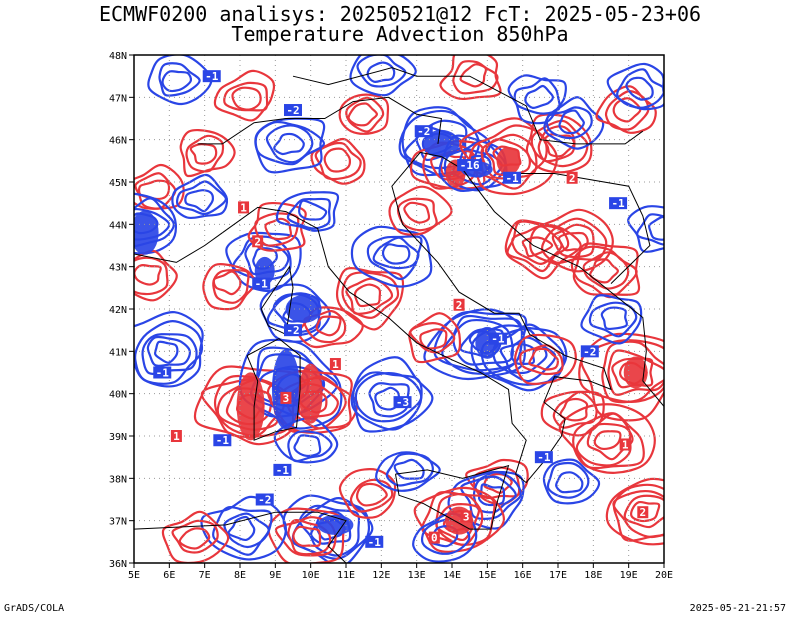  Describe the element at coordinates (34, 608) in the screenshot. I see `software-credit: GrADS/COLA` at that location.